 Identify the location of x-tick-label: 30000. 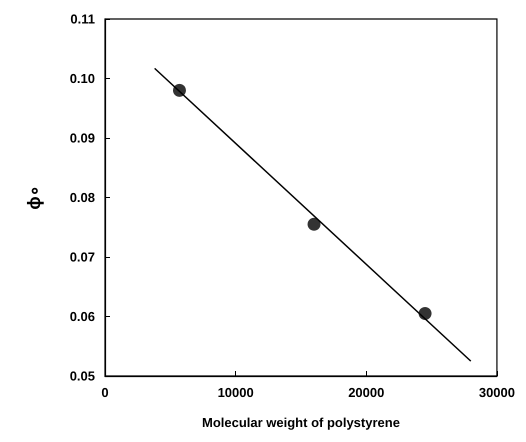
(497, 392).